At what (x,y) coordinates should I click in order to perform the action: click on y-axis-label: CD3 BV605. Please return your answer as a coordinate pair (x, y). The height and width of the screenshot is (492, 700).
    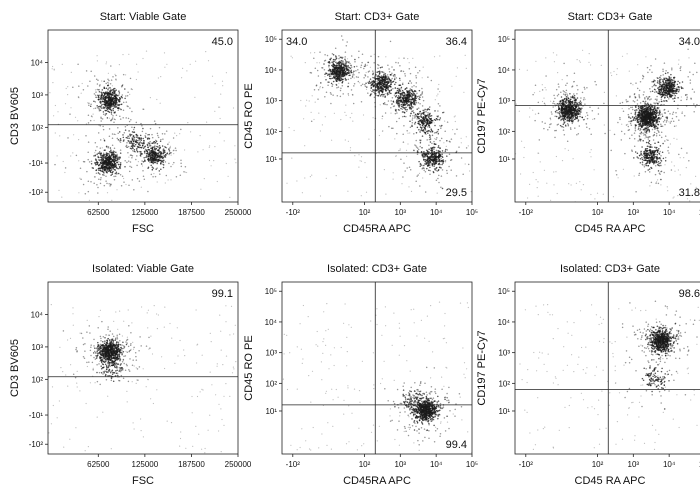
    Looking at the image, I should click on (15, 116).